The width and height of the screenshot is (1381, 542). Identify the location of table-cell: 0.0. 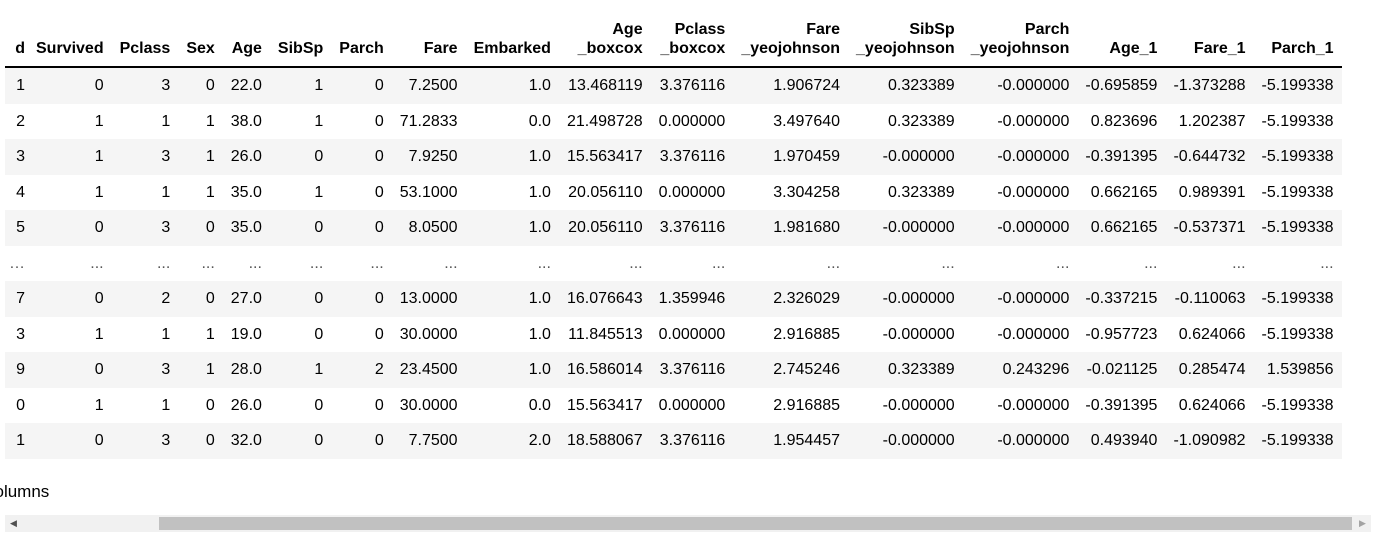
(512, 405).